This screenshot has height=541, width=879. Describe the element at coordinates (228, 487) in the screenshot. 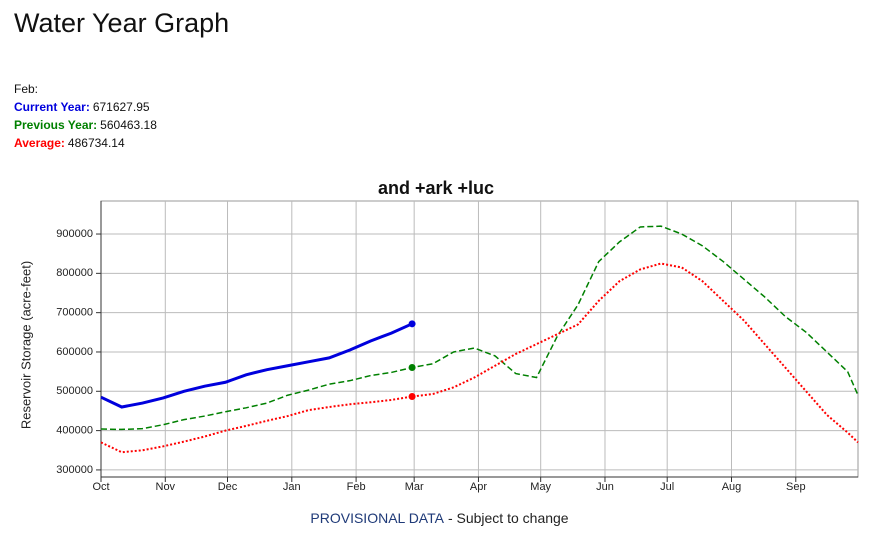

I see `x-tick-label: Dec` at that location.